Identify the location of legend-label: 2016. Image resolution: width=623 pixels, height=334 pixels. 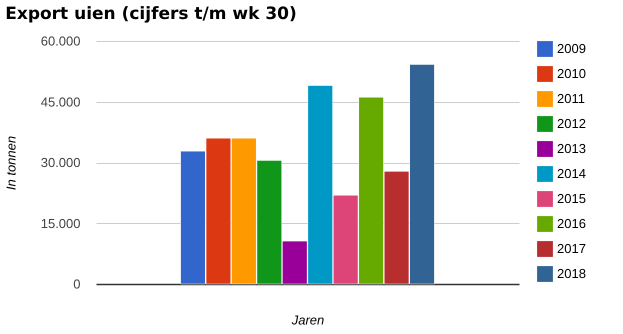
(571, 223).